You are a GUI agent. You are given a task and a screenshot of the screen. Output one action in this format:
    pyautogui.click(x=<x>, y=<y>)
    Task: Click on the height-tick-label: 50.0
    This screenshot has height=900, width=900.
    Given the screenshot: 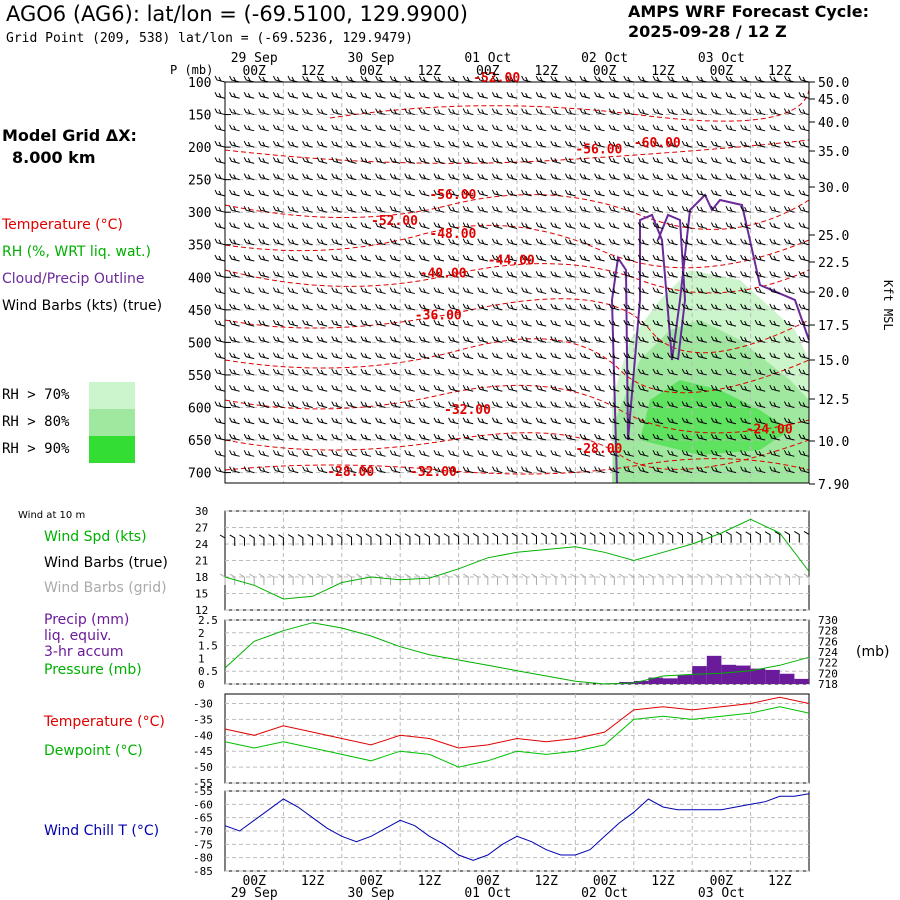 What is the action you would take?
    pyautogui.click(x=833, y=83)
    